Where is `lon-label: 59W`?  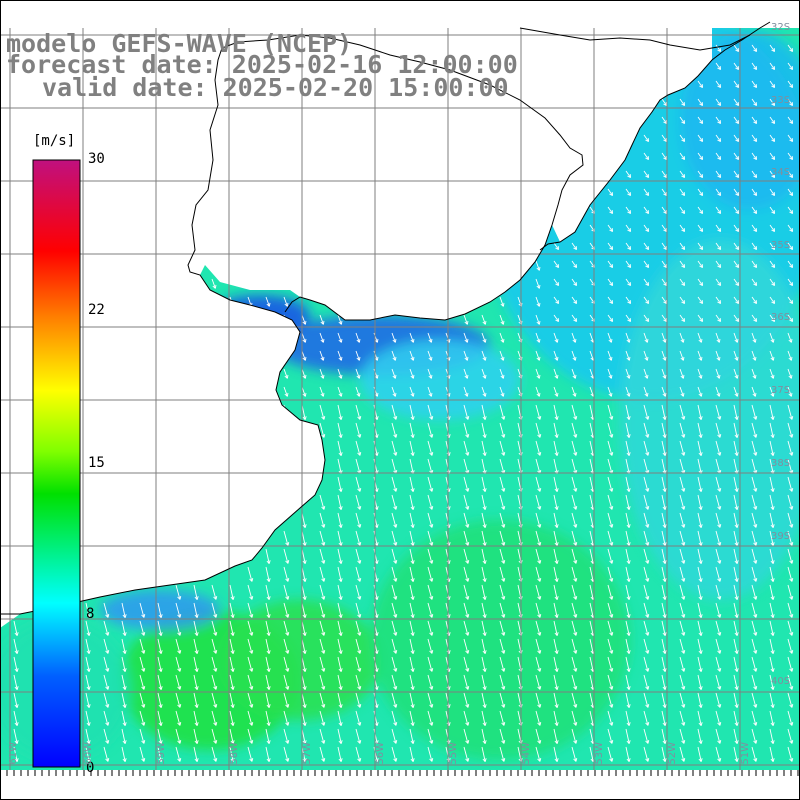 lon-label: 59W is located at coordinates (161, 753).